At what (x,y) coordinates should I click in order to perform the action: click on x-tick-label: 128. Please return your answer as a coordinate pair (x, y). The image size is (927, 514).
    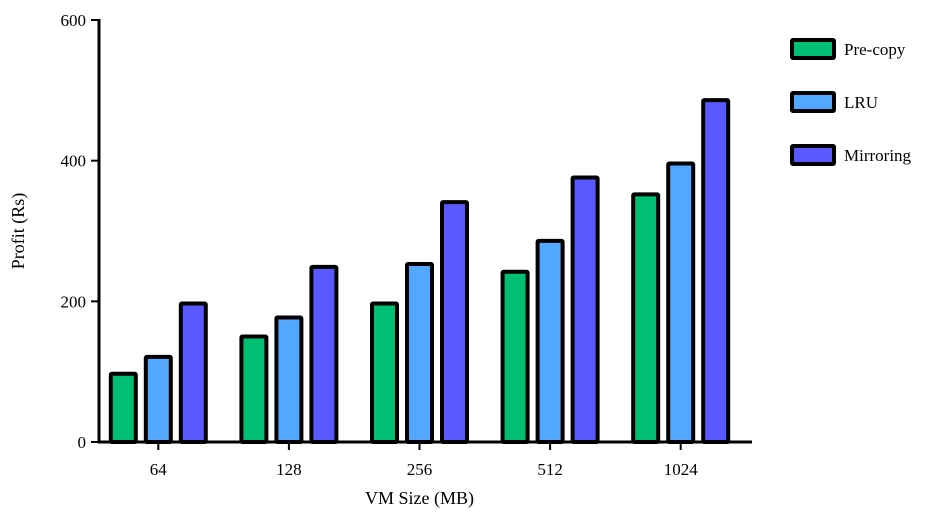
    Looking at the image, I should click on (289, 469).